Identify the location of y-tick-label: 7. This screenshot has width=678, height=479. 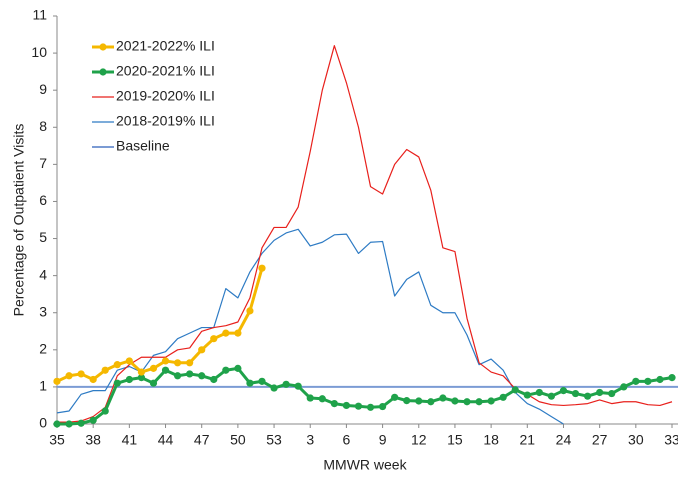
(43, 163).